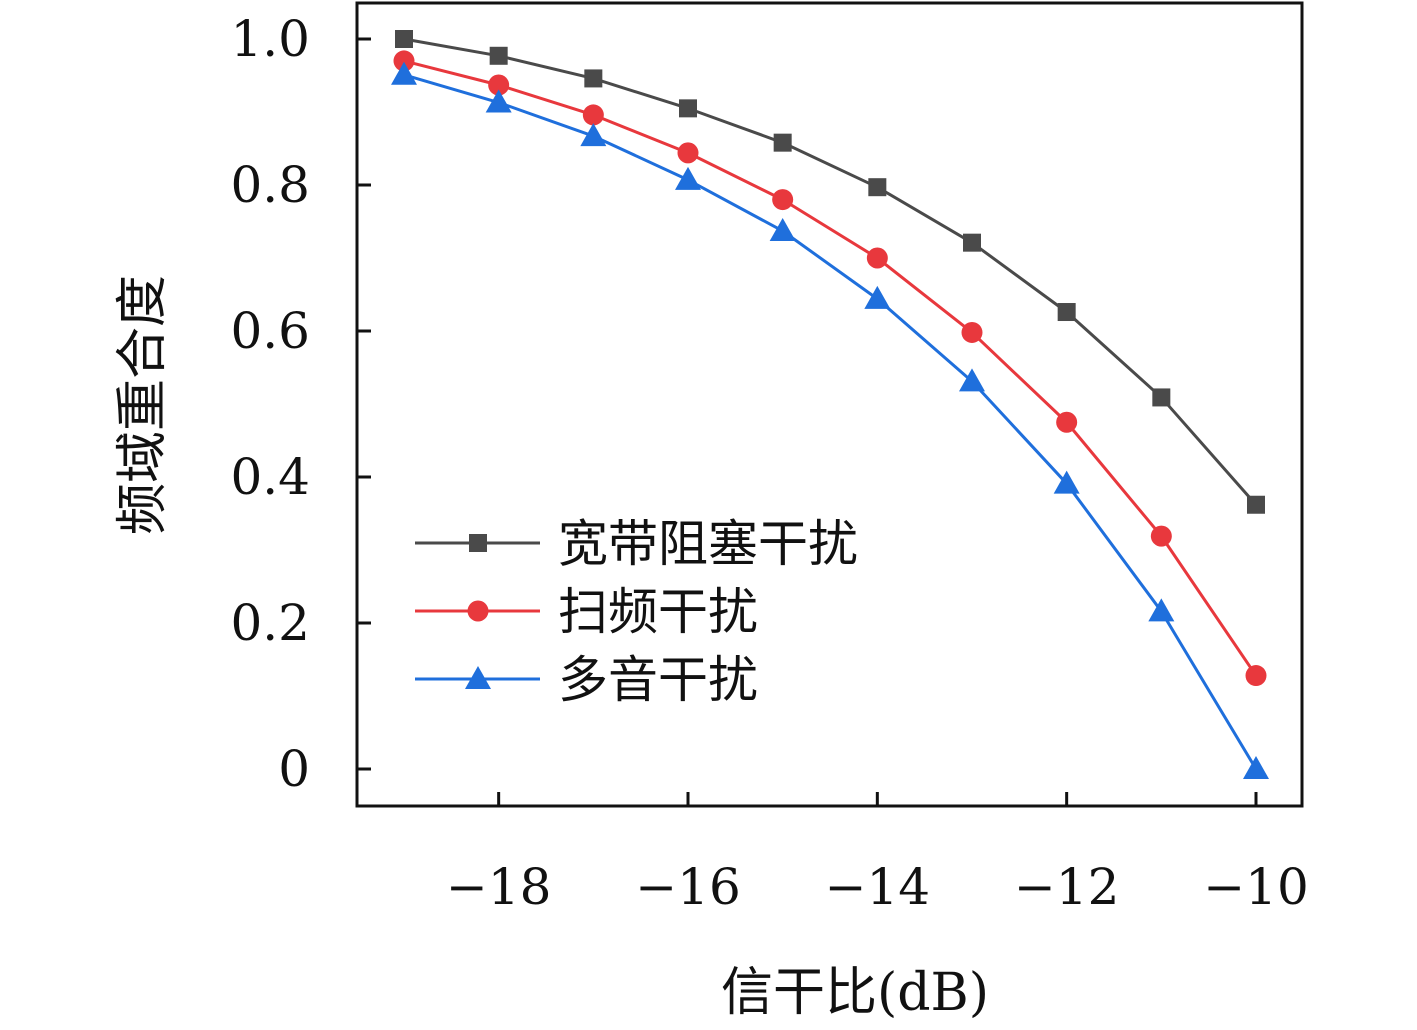 This screenshot has height=1030, width=1417. What do you see at coordinates (878, 887) in the screenshot?
I see `x-tick-label: −14` at bounding box center [878, 887].